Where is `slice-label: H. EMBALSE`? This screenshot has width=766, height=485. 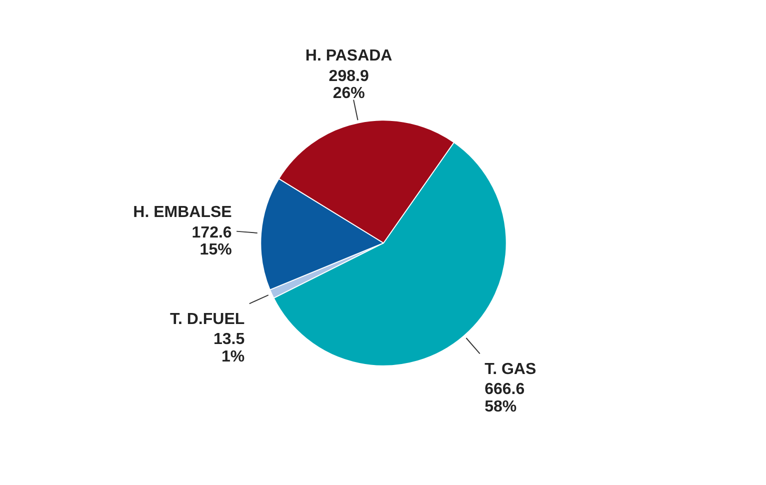 slice-label: H. EMBALSE is located at coordinates (182, 213).